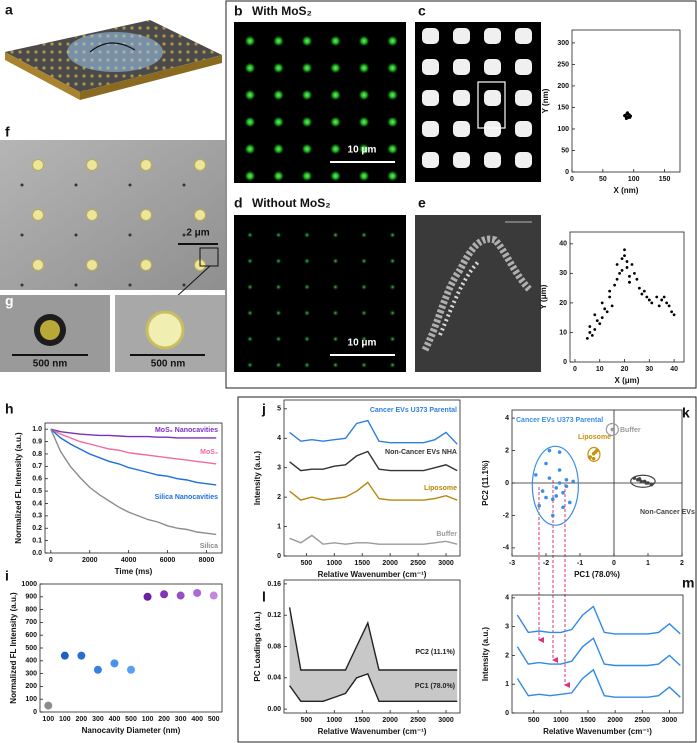 The image size is (697, 743). Describe the element at coordinates (31, 661) in the screenshot. I see `y-tick-label: 400` at that location.